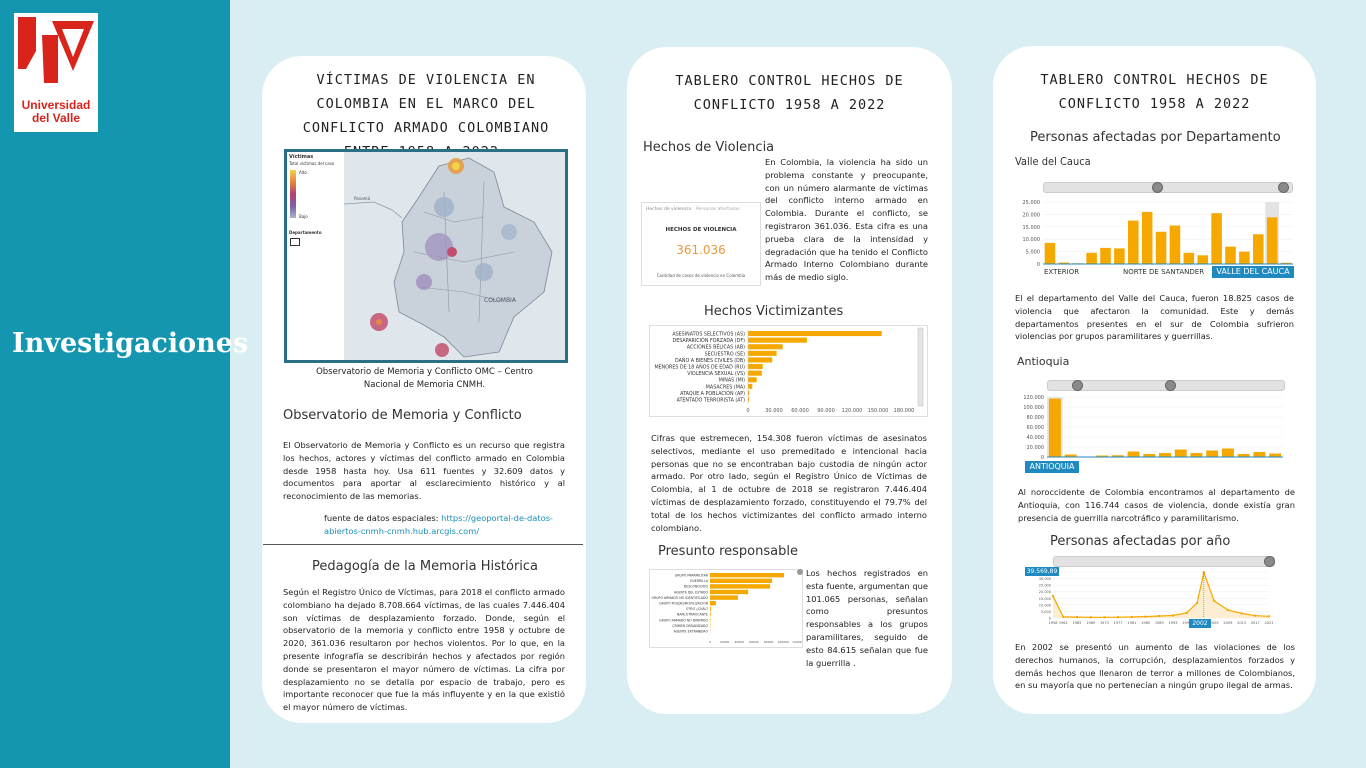 The height and width of the screenshot is (768, 1366). I want to click on victimizantes-tick-label: 120.000, so click(852, 411).